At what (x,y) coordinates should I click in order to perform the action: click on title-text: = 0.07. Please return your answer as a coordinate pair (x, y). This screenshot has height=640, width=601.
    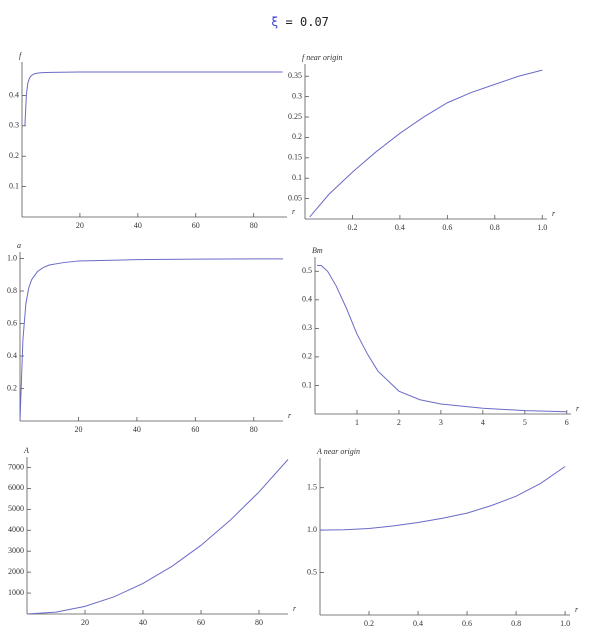
    Looking at the image, I should click on (307, 22).